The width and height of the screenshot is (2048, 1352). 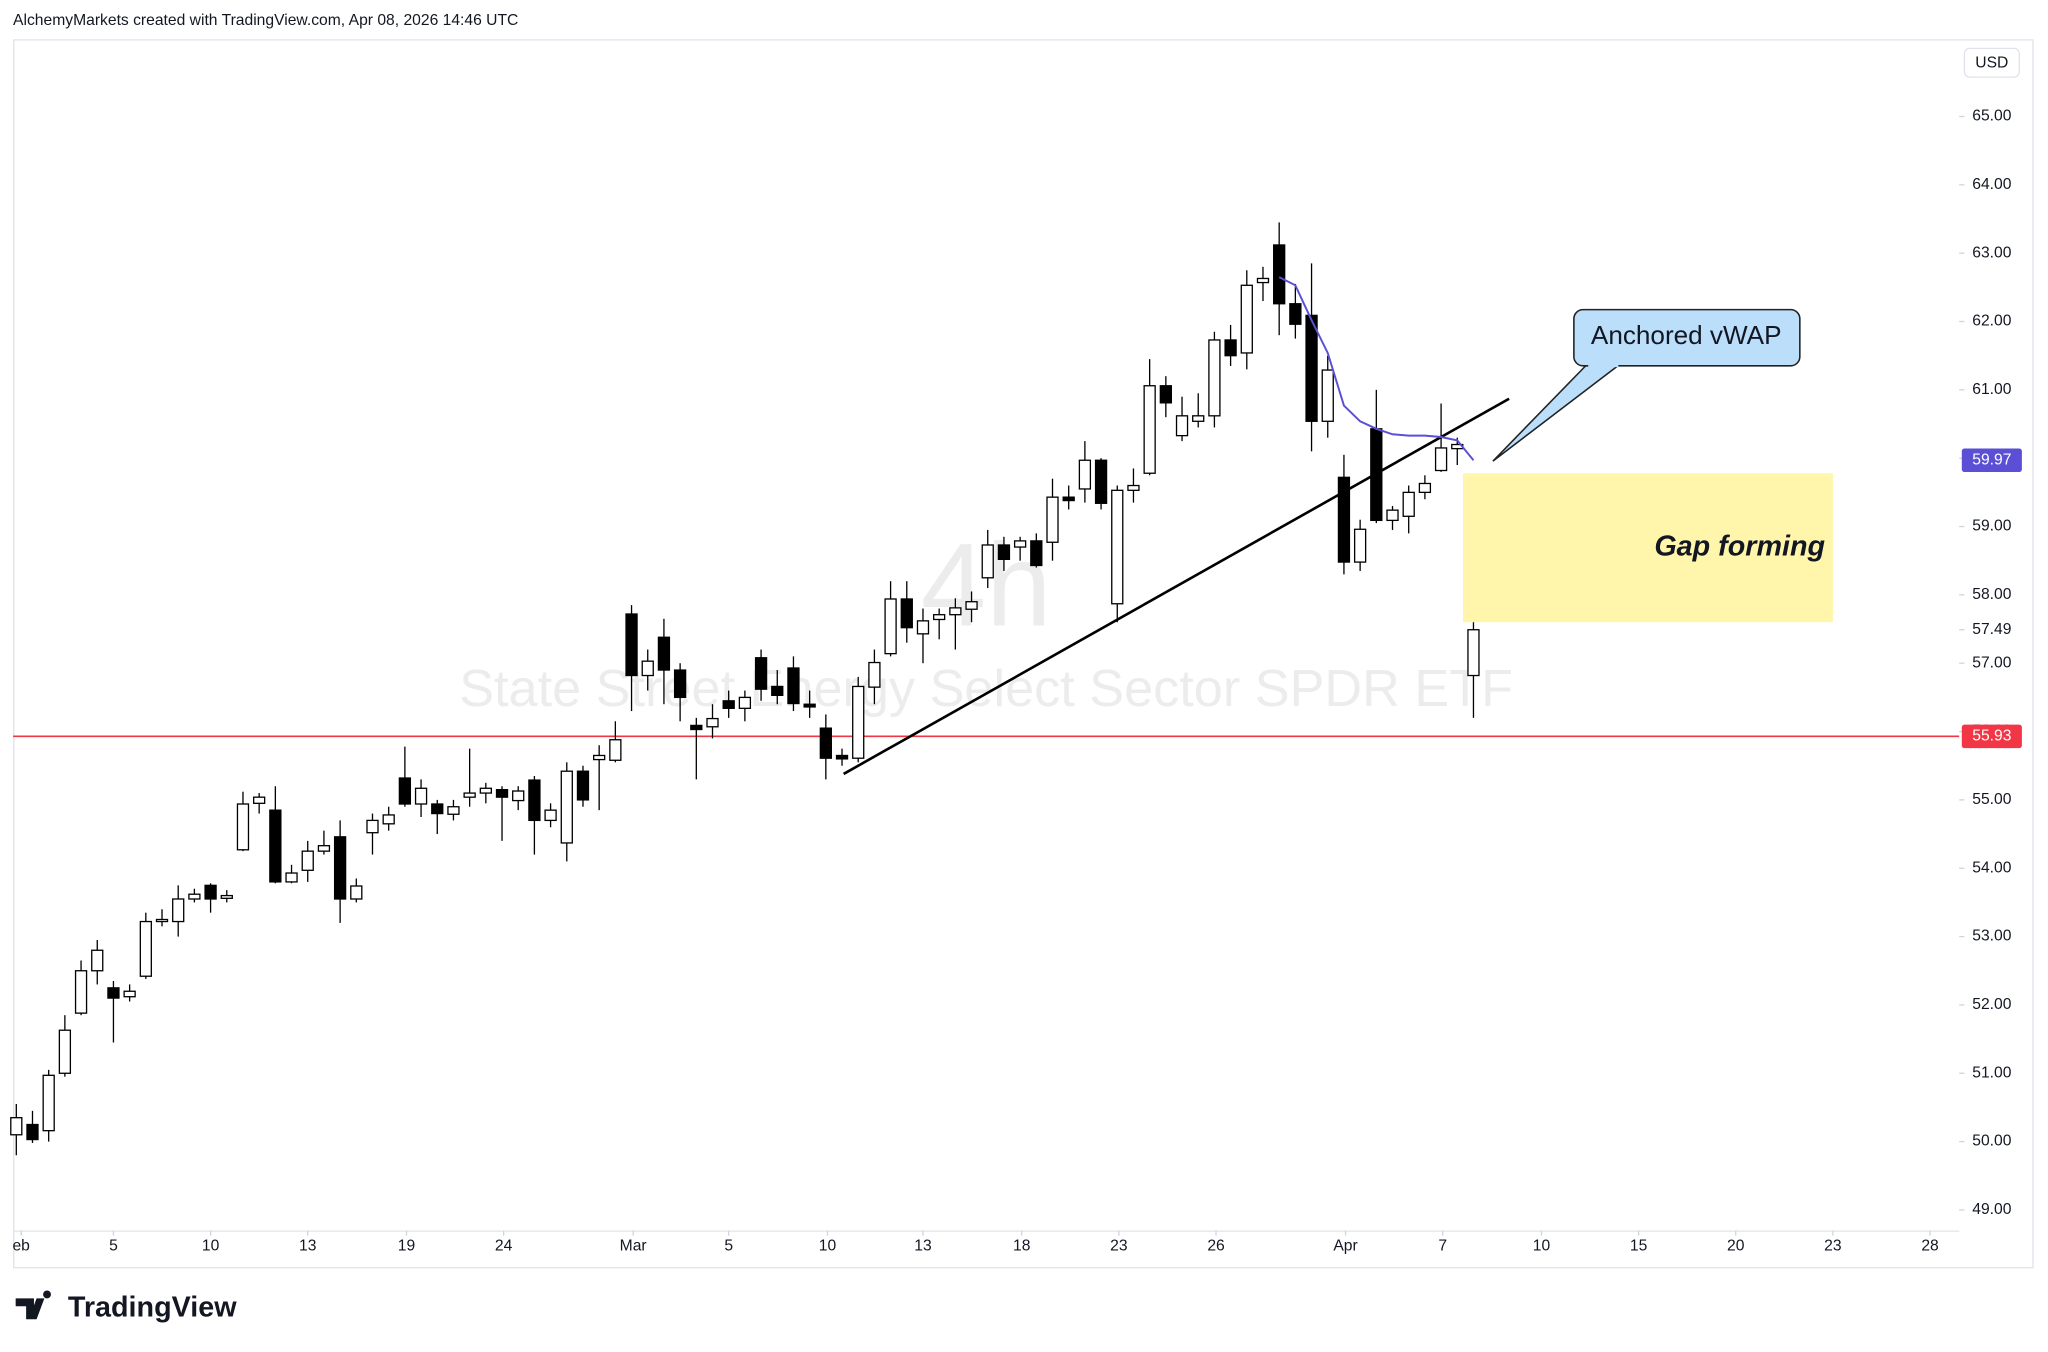 What do you see at coordinates (1991, 252) in the screenshot?
I see `y-tick-label: 63.00` at bounding box center [1991, 252].